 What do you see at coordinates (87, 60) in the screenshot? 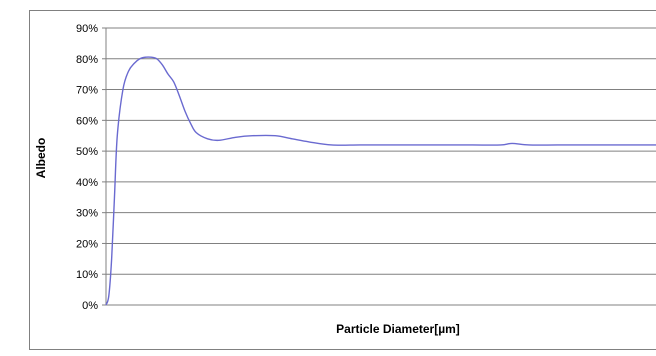
I see `y-tick-label: 80%` at bounding box center [87, 60].